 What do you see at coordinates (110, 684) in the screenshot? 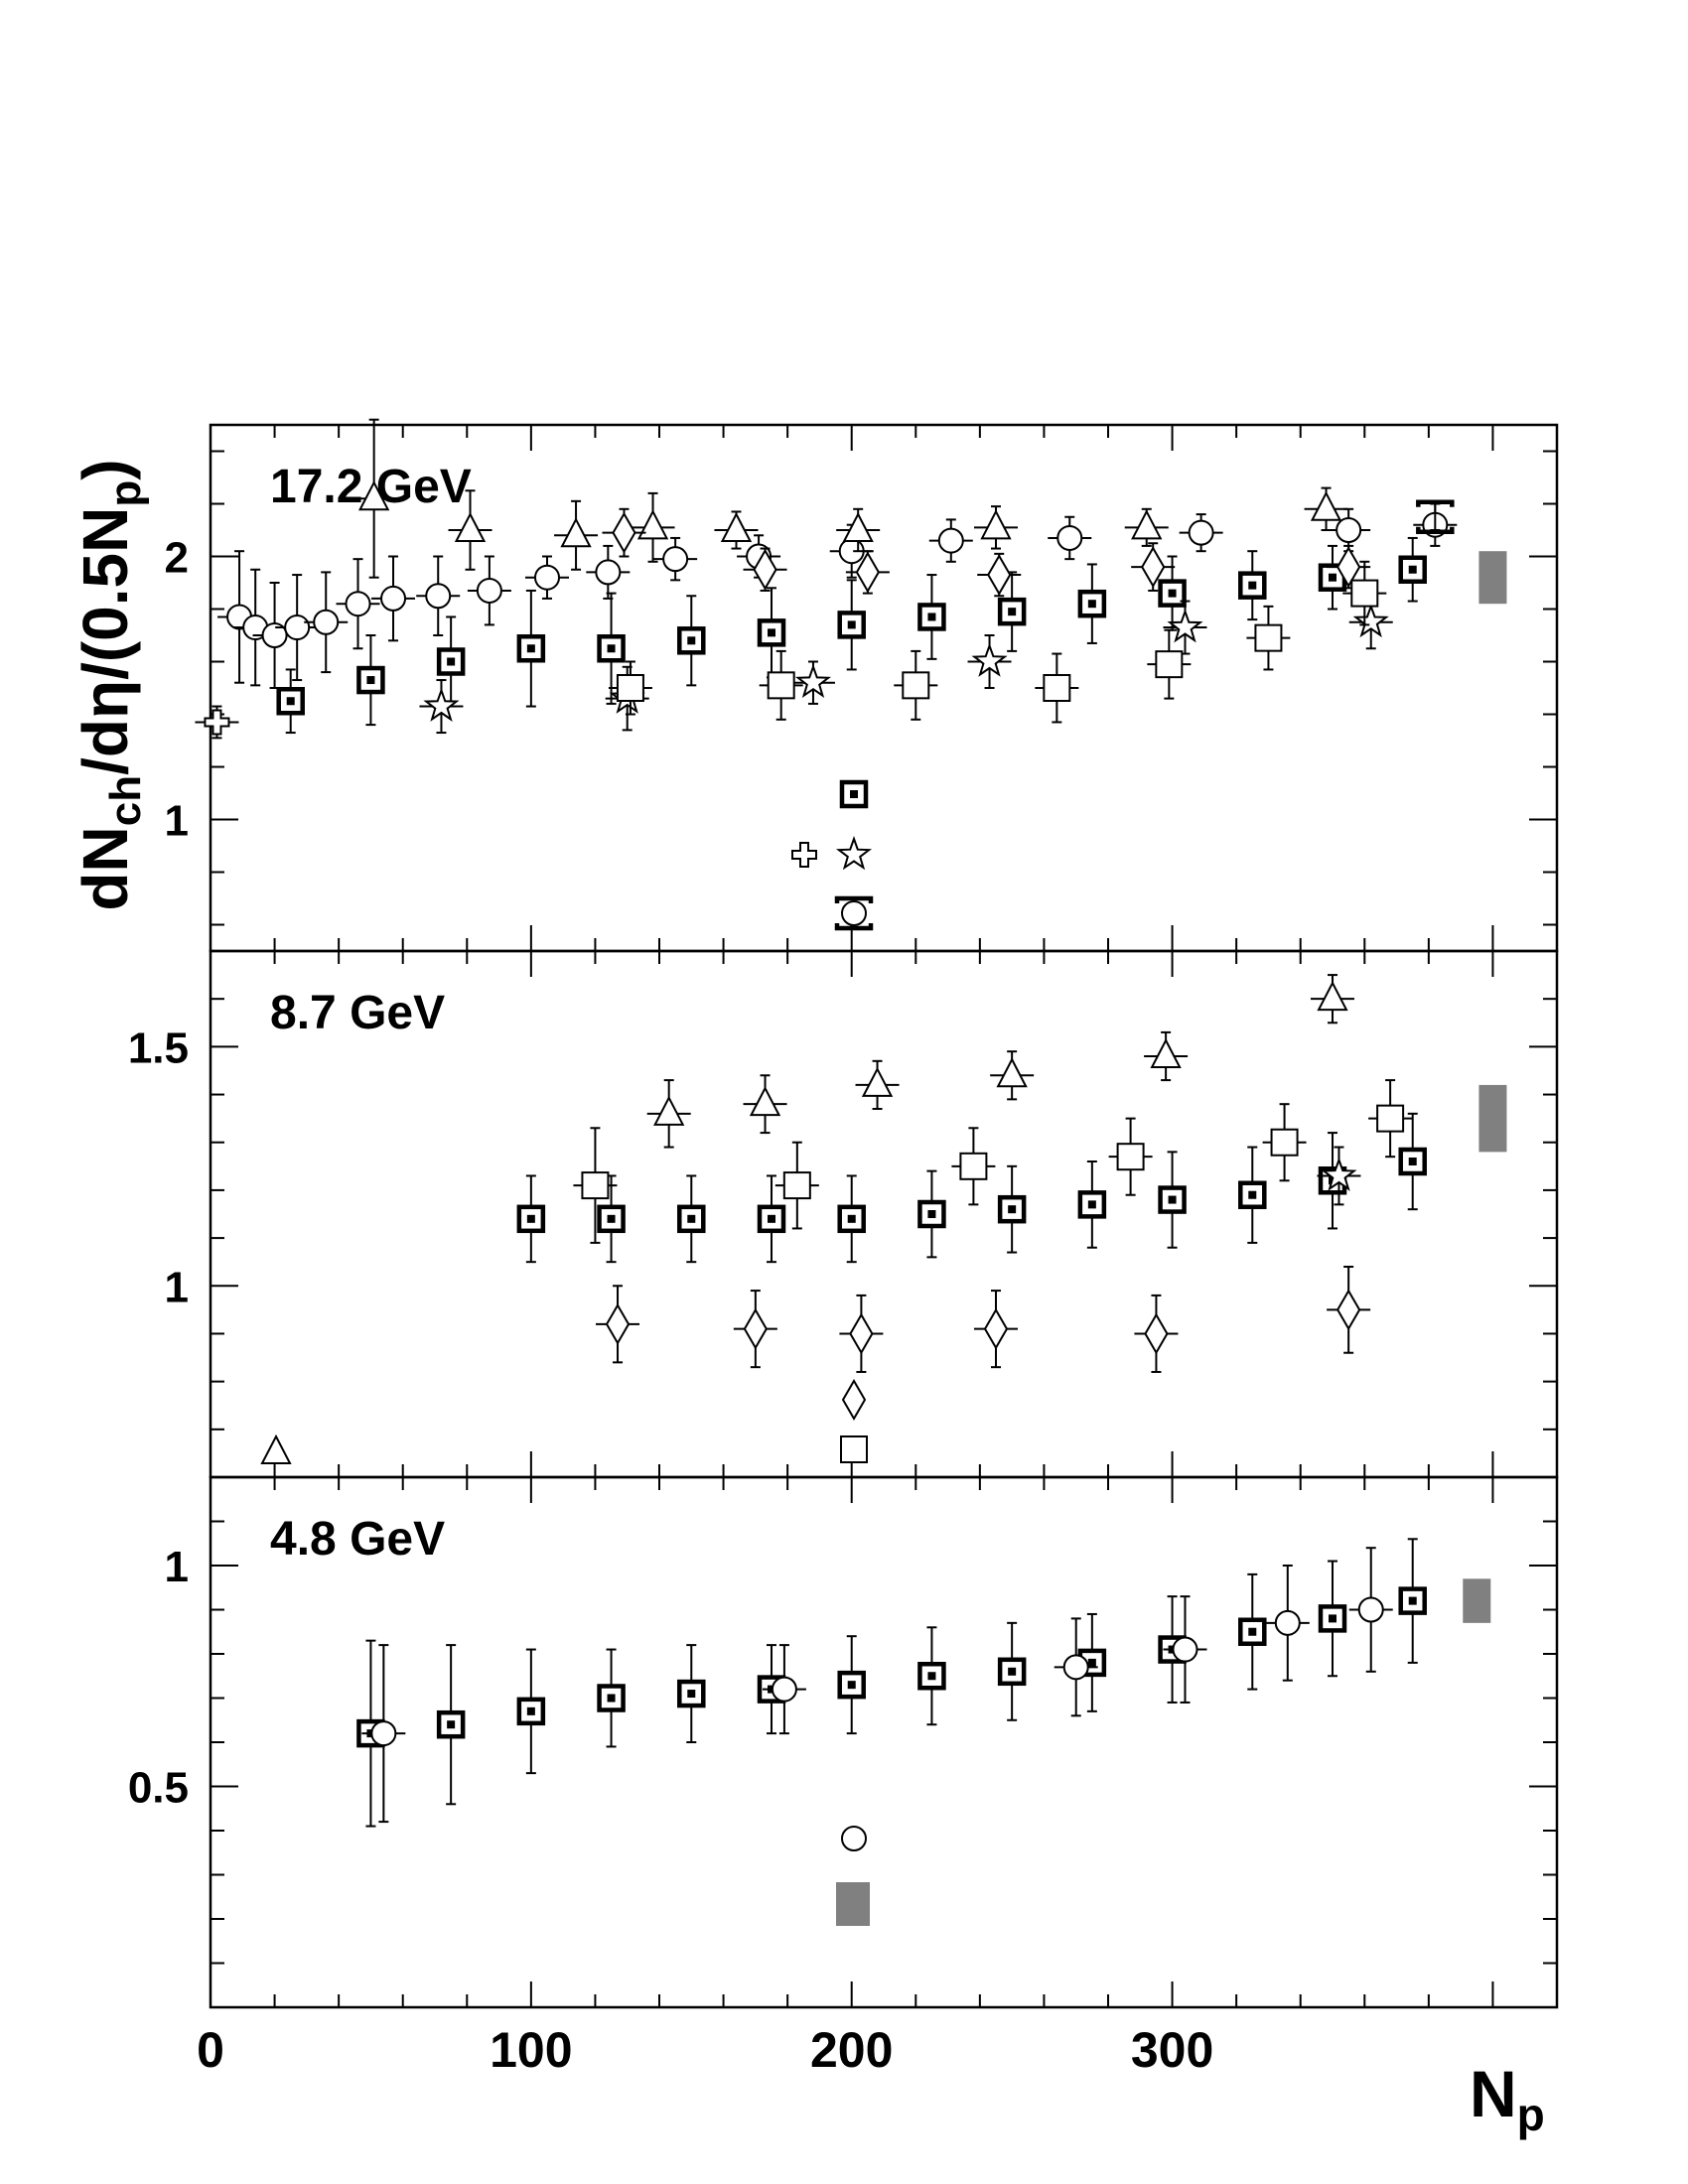
I see `y-axis-title: dNch/dη/(0.5Np)` at bounding box center [110, 684].